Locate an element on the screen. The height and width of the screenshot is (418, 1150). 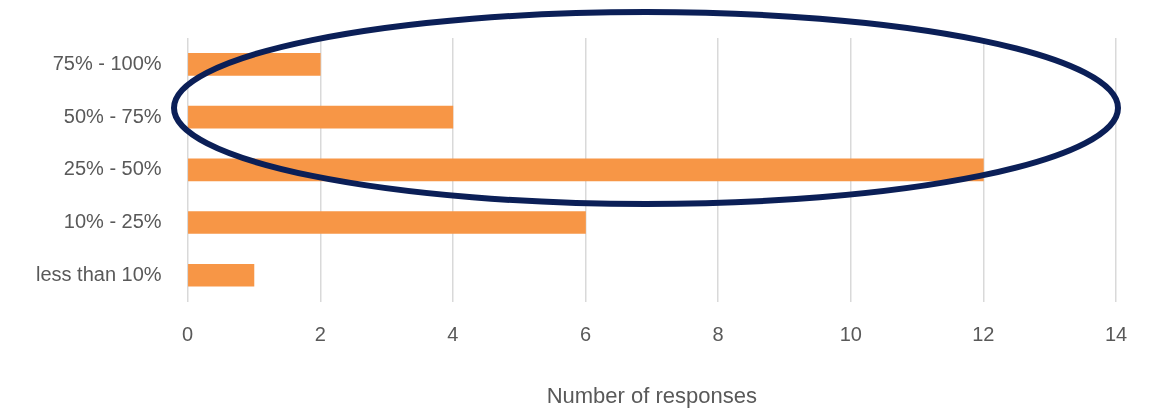
x-tick-label: 10 is located at coordinates (850, 334).